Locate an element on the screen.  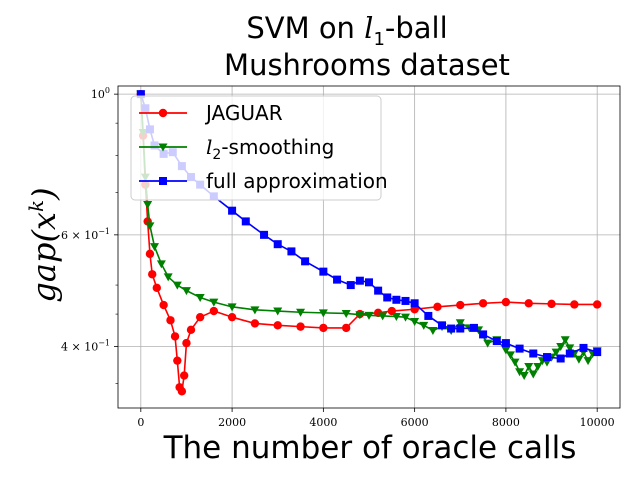
chart-title-line1: SVM on l1-ball is located at coordinates (346, 30).